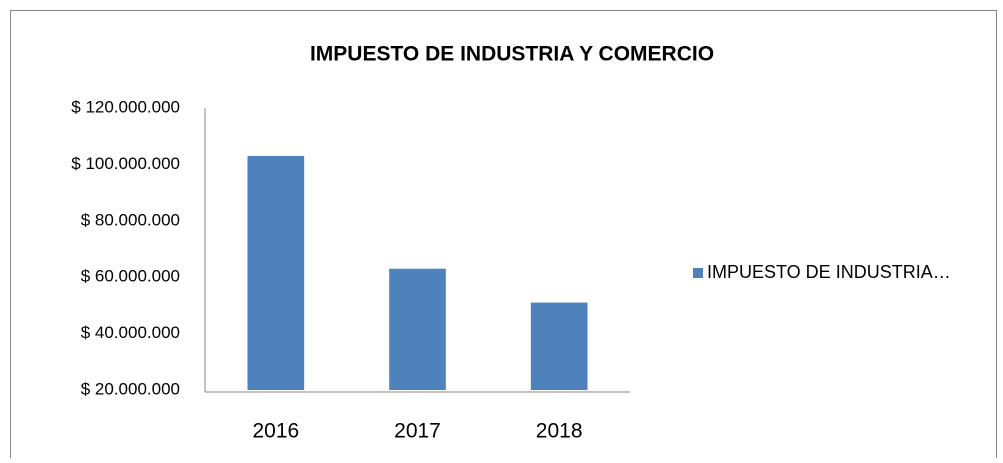 The height and width of the screenshot is (463, 1003). What do you see at coordinates (130, 332) in the screenshot?
I see `y-tick-label: $ 40.000.000` at bounding box center [130, 332].